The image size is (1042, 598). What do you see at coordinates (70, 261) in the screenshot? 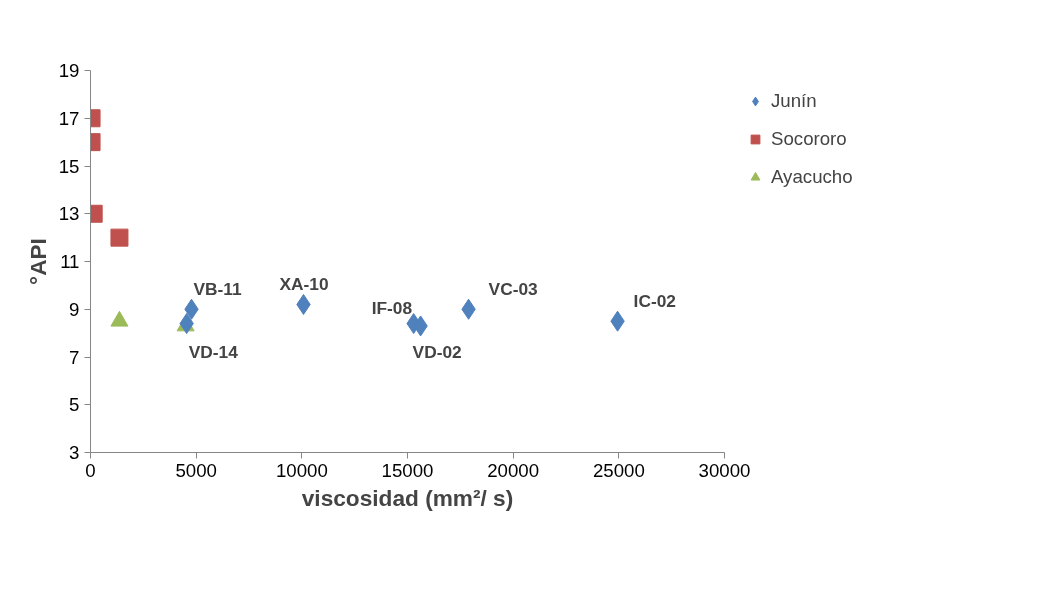
I see `y-tick-label: 11` at bounding box center [70, 261].